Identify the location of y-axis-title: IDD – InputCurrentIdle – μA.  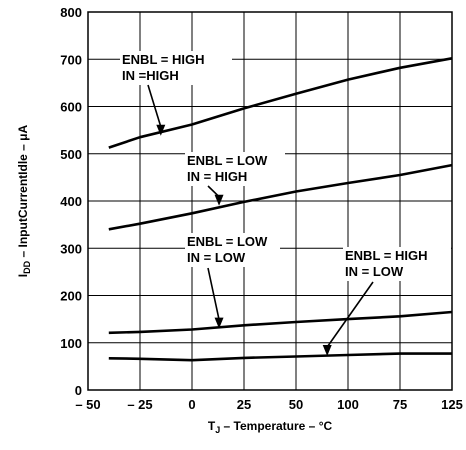
(24, 200).